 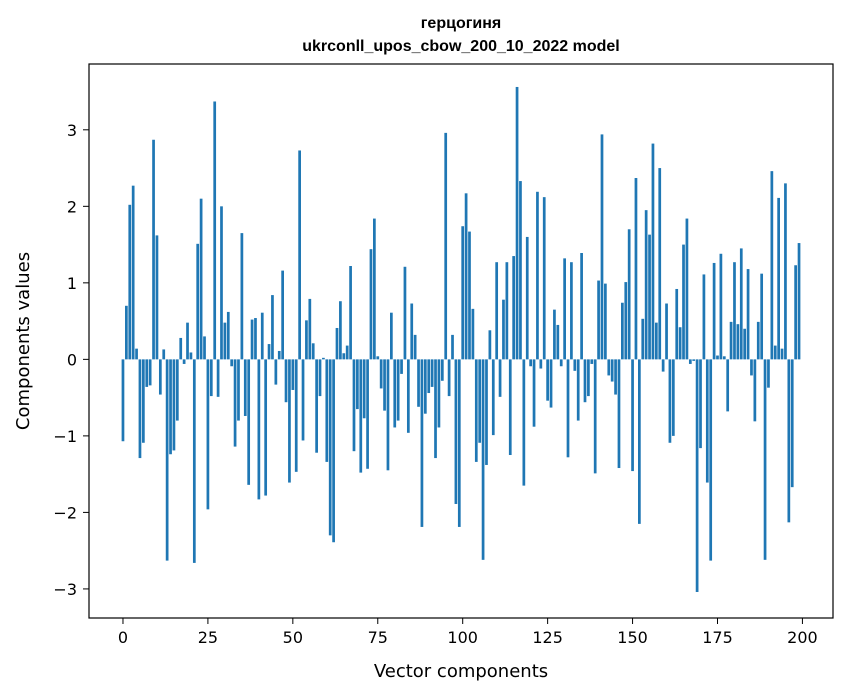 I want to click on y-tick-label: −3, so click(x=65, y=589).